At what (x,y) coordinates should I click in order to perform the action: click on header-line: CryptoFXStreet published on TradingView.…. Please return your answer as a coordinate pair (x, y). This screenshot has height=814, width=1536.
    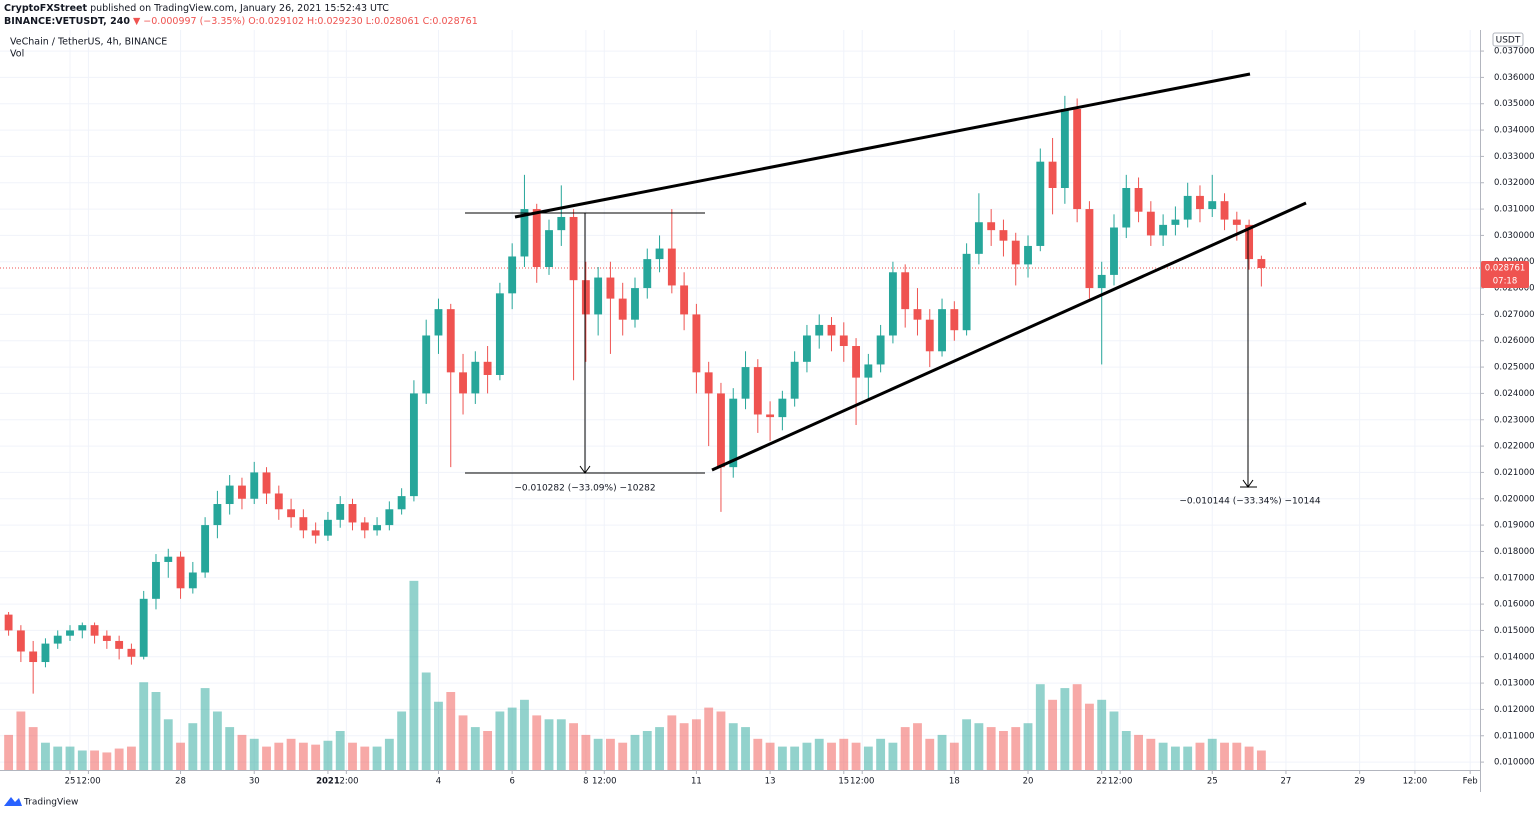
    Looking at the image, I should click on (196, 8).